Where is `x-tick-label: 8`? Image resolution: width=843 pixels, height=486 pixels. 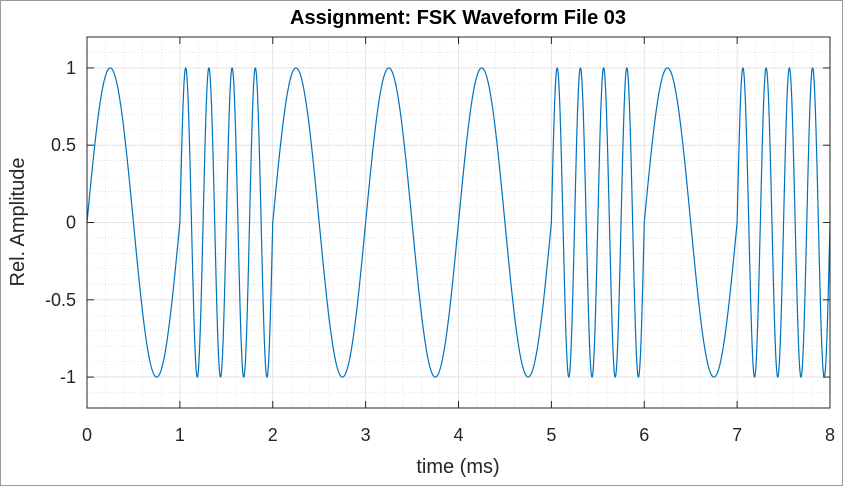
x-tick-label: 8 is located at coordinates (830, 435).